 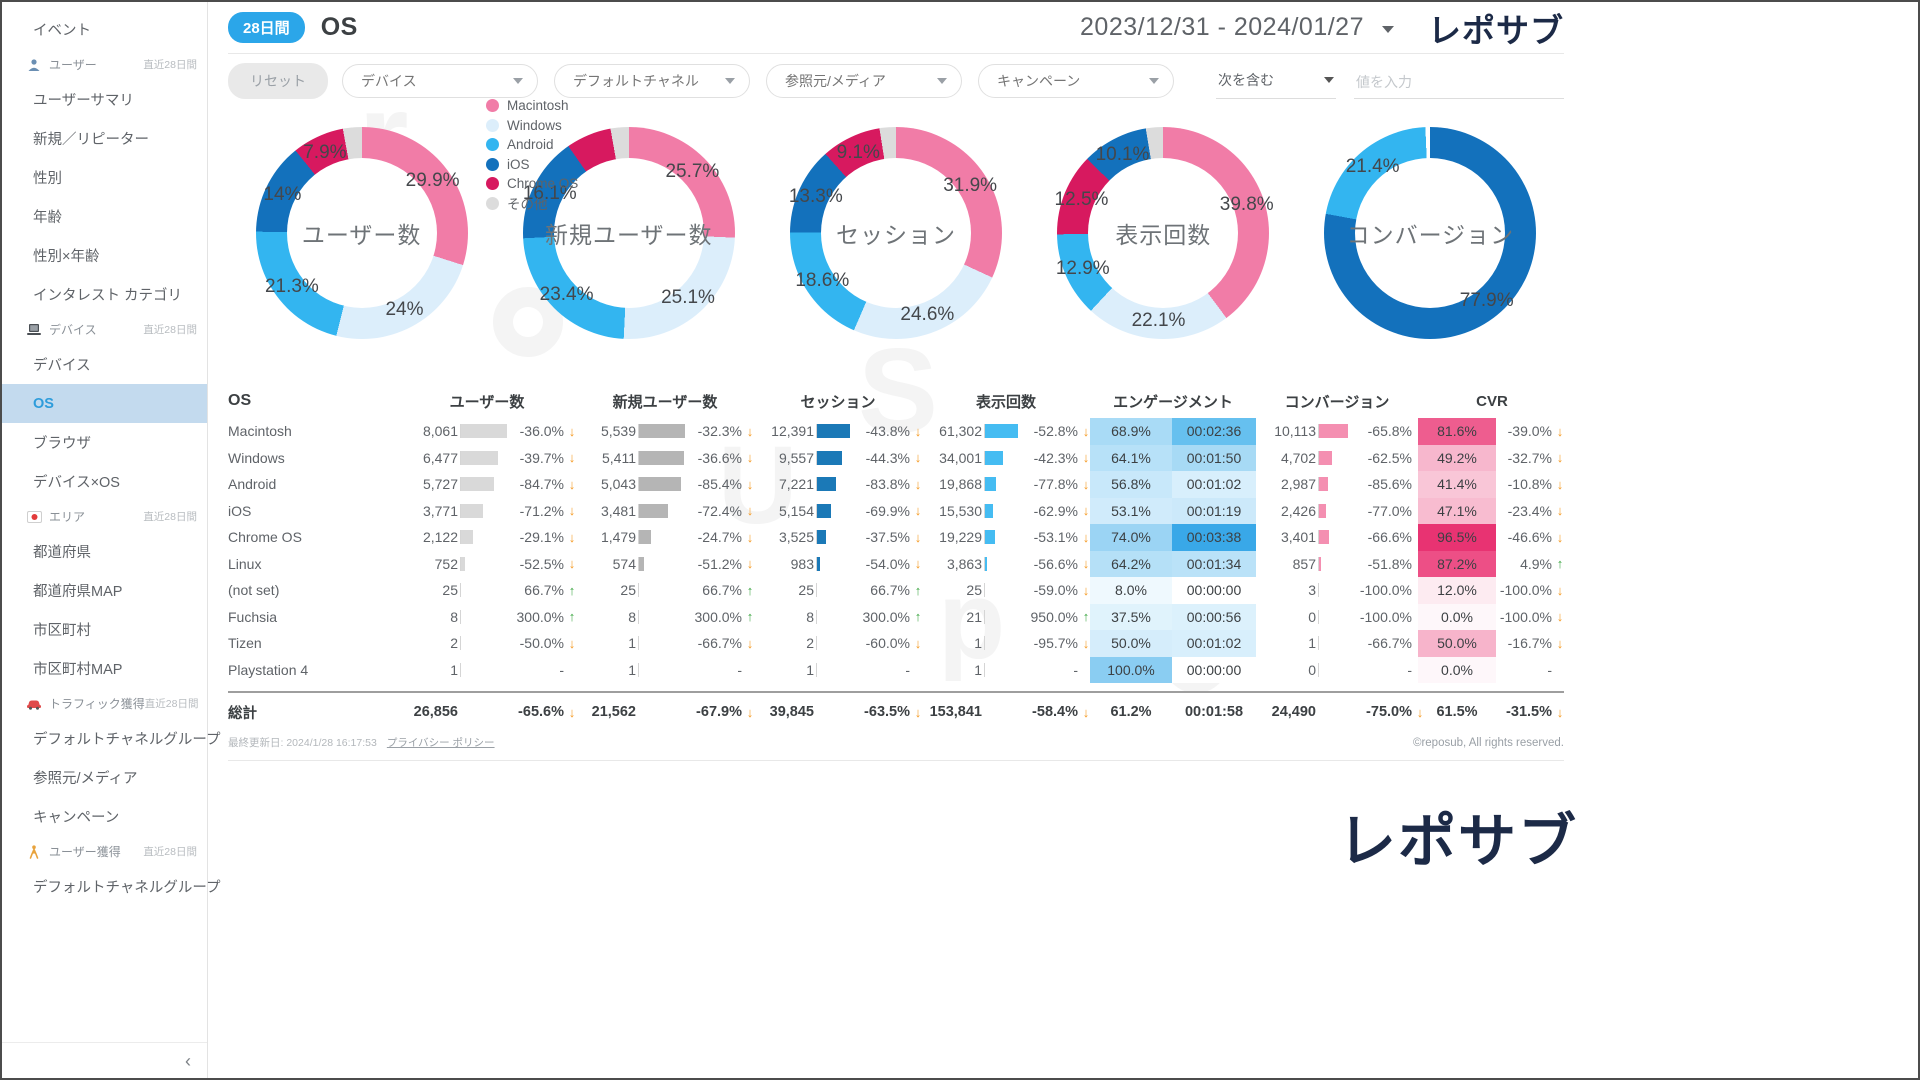 I want to click on app-logo: レポサブ, so click(x=1496, y=30).